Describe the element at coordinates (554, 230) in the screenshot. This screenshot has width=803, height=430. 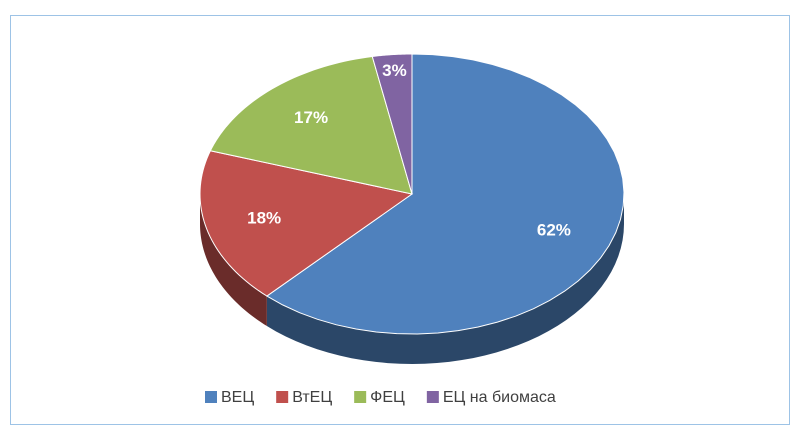
I see `data-label: 62%` at that location.